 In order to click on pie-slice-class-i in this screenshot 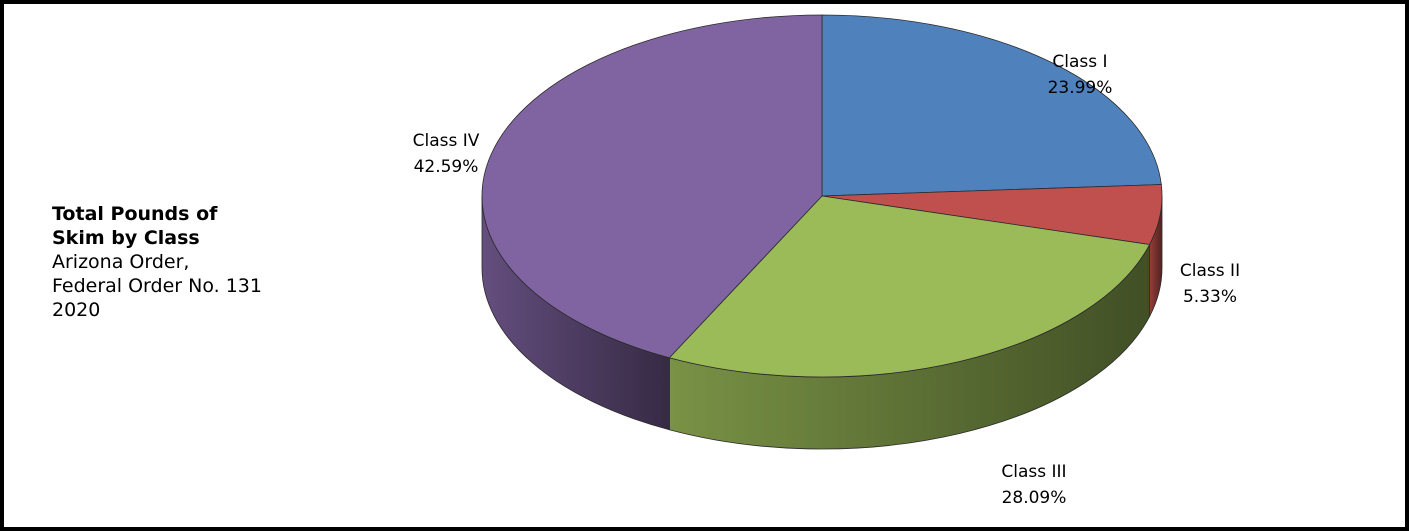, I will do `click(991, 105)`.